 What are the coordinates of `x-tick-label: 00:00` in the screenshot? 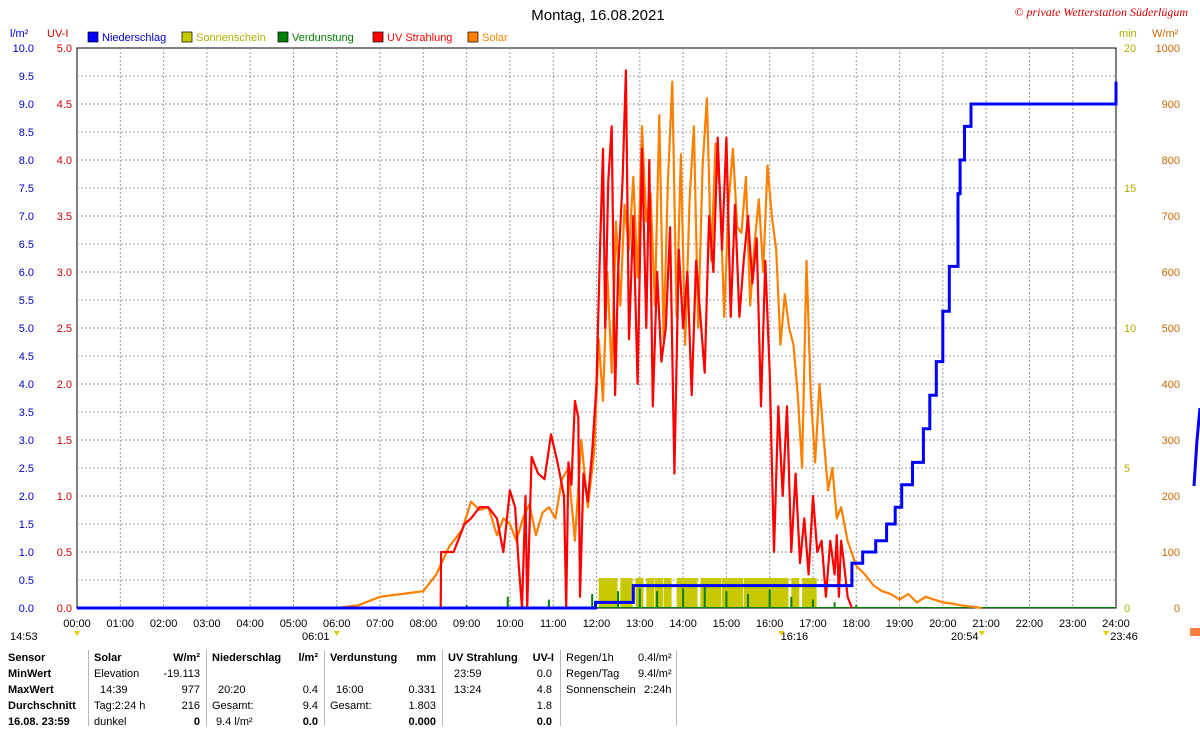 It's located at (77, 624).